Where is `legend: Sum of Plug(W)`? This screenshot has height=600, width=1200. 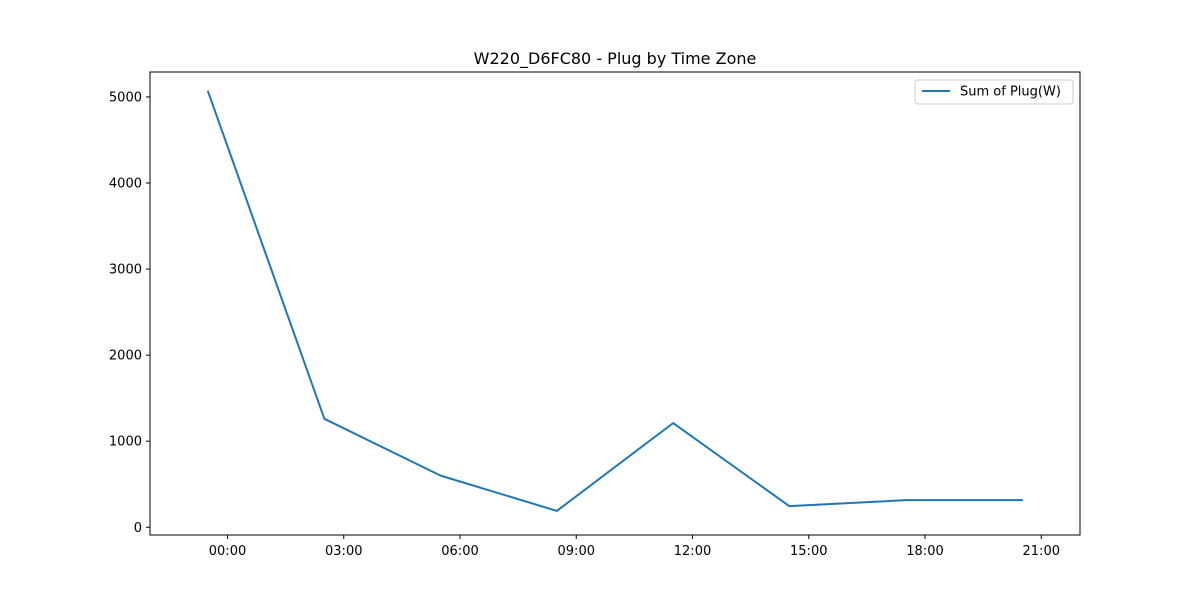 legend: Sum of Plug(W) is located at coordinates (994, 92).